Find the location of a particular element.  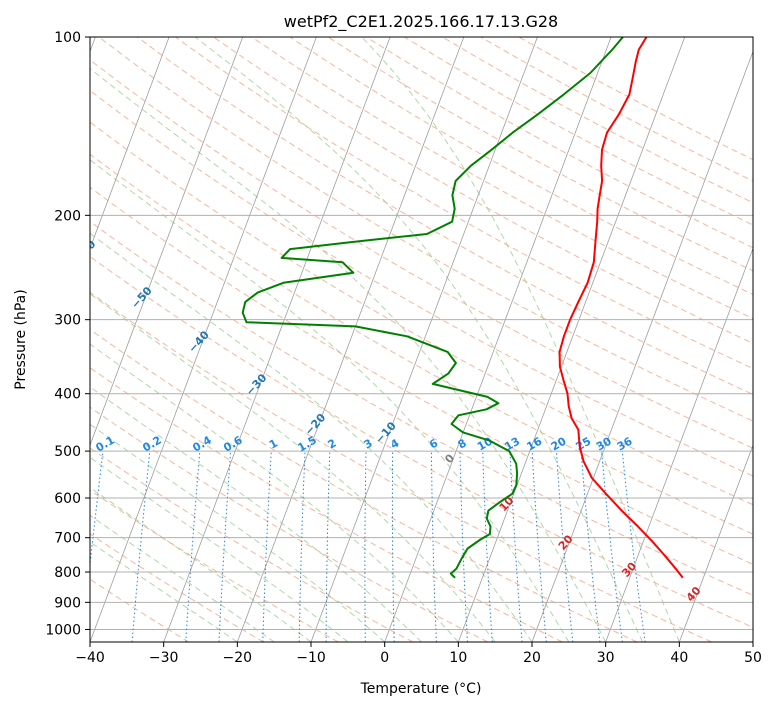

y-axis-ticks: 100 200 300 400 500 600 700 800 900 1000 is located at coordinates (67, 334).